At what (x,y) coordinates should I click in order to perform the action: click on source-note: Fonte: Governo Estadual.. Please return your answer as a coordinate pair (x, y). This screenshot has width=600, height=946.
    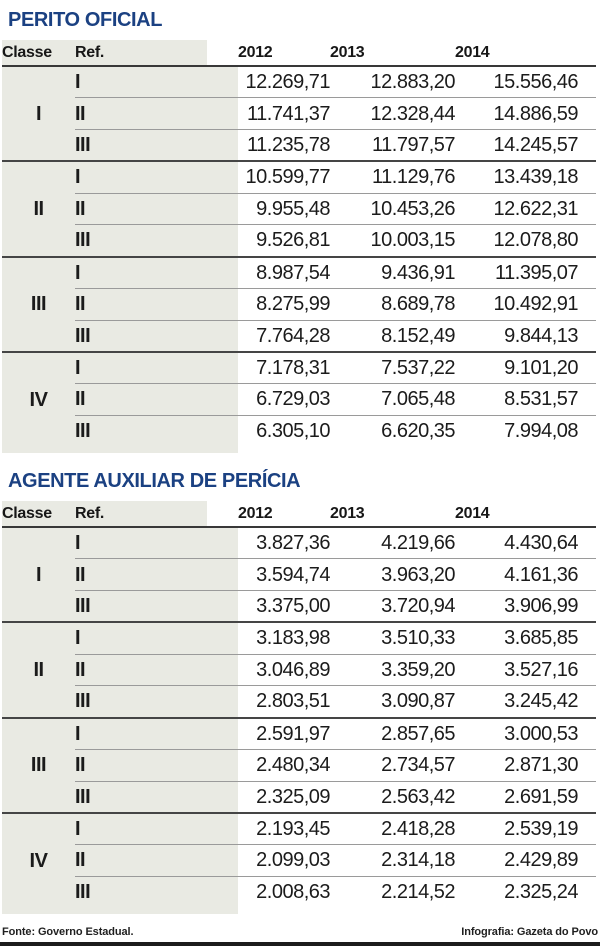
    Looking at the image, I should click on (68, 932).